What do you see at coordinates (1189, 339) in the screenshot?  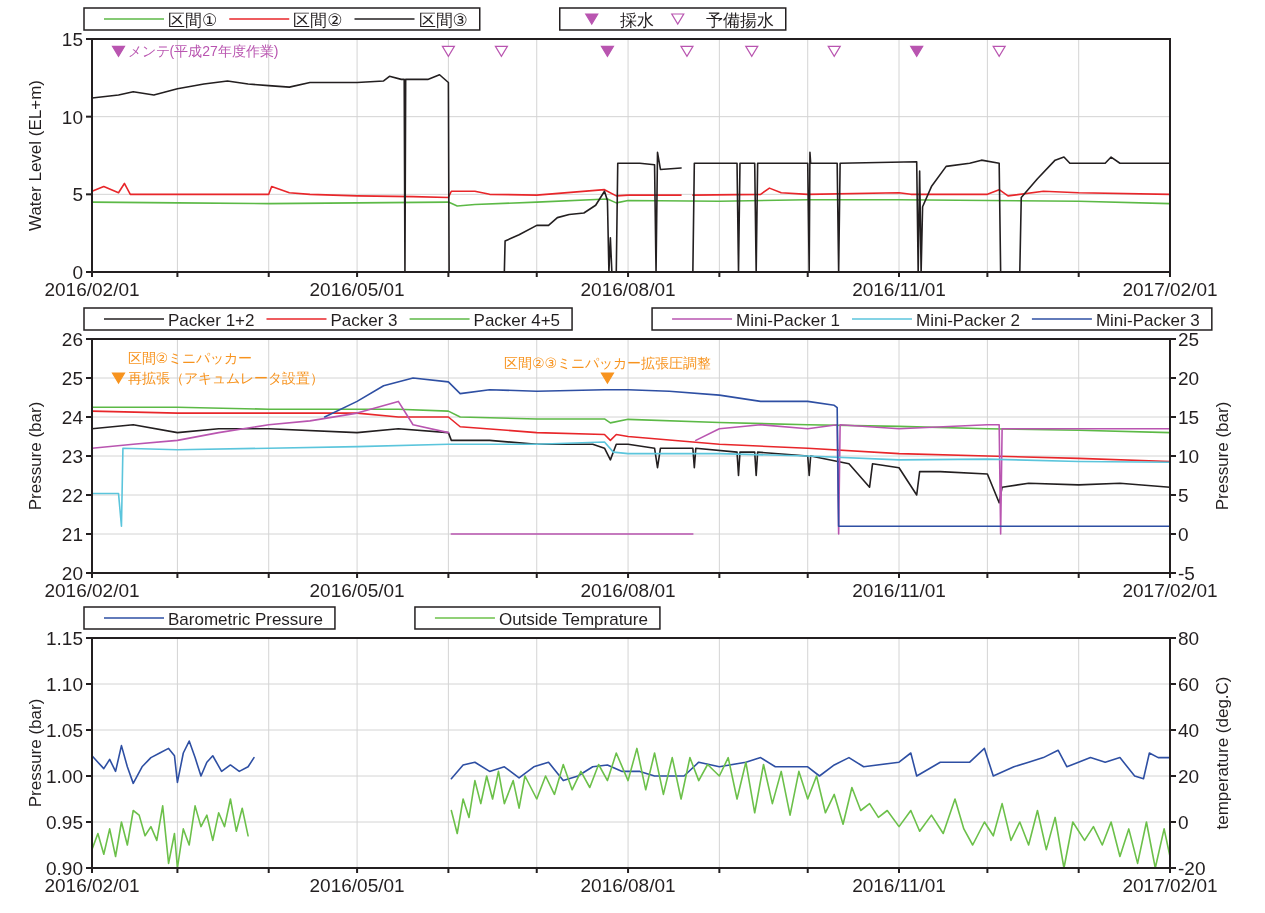 I see `y2-tick-label: 25` at bounding box center [1189, 339].